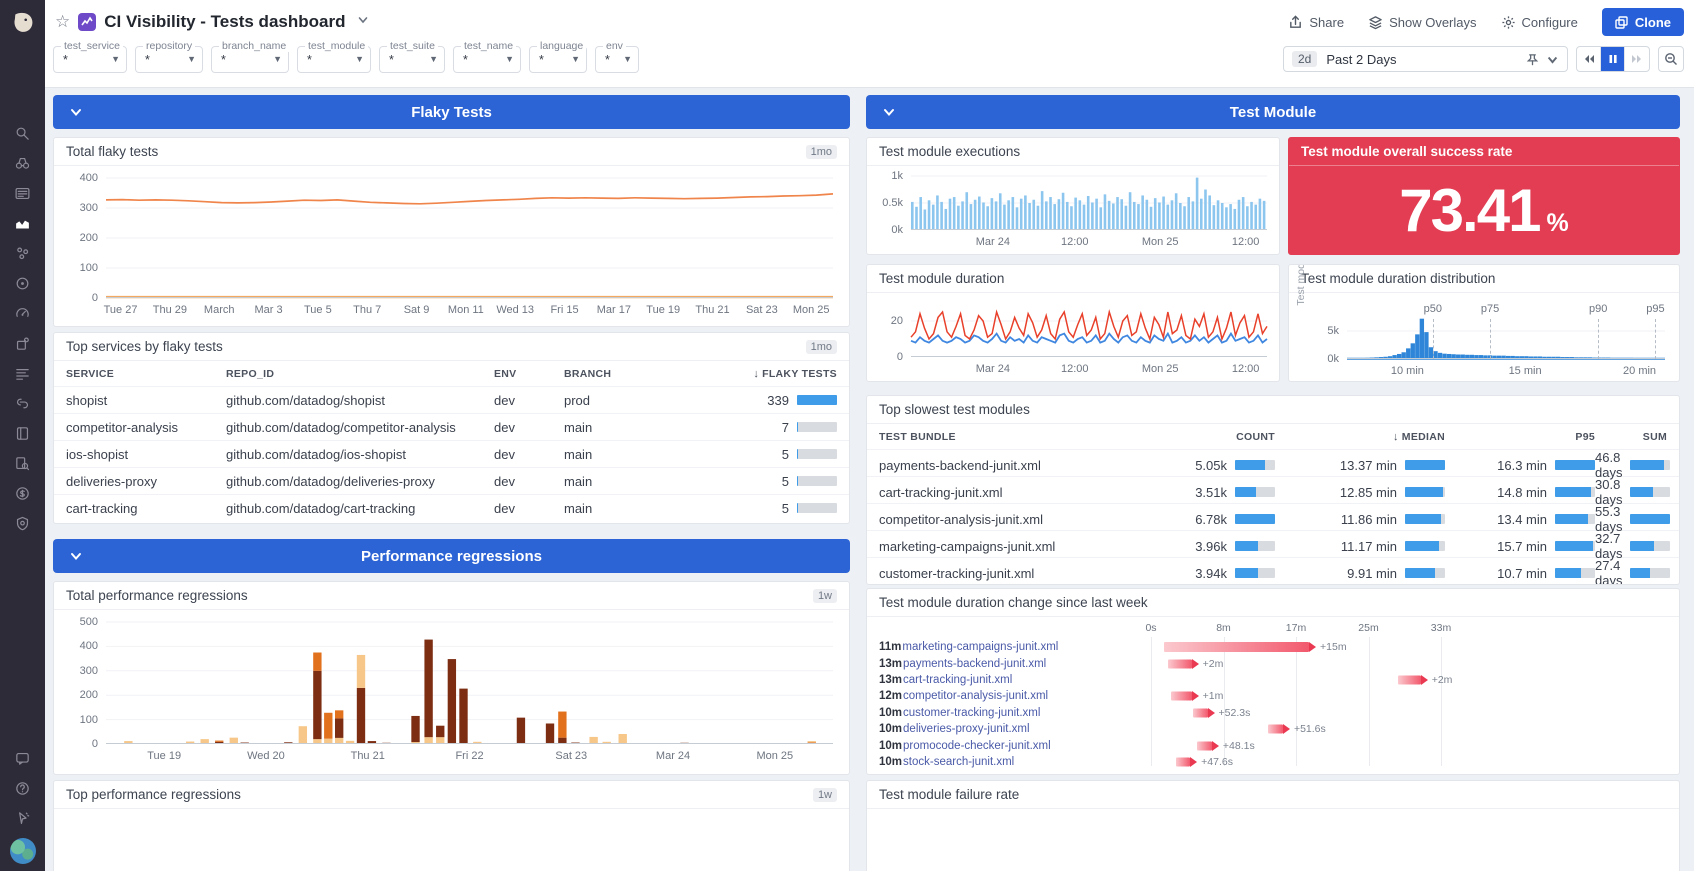 Image resolution: width=1694 pixels, height=871 pixels. I want to click on ci-pipelines-icon, so click(22, 403).